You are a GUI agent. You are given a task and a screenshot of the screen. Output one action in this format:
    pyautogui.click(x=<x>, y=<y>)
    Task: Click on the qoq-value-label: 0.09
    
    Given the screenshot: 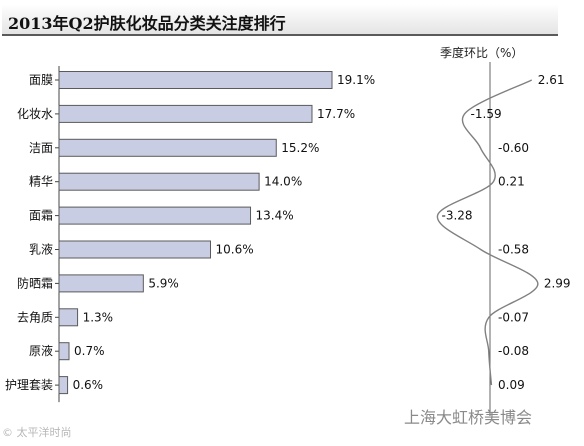 What is the action you would take?
    pyautogui.click(x=511, y=385)
    